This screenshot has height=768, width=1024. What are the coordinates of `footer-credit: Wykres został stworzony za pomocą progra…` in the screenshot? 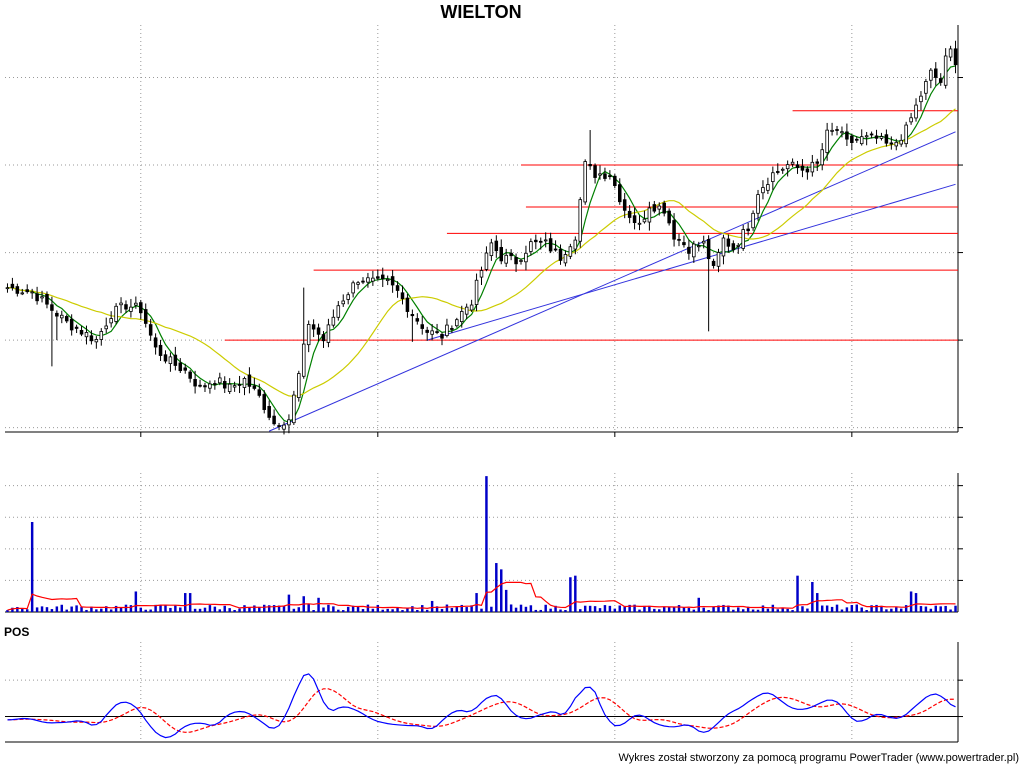 It's located at (818, 758).